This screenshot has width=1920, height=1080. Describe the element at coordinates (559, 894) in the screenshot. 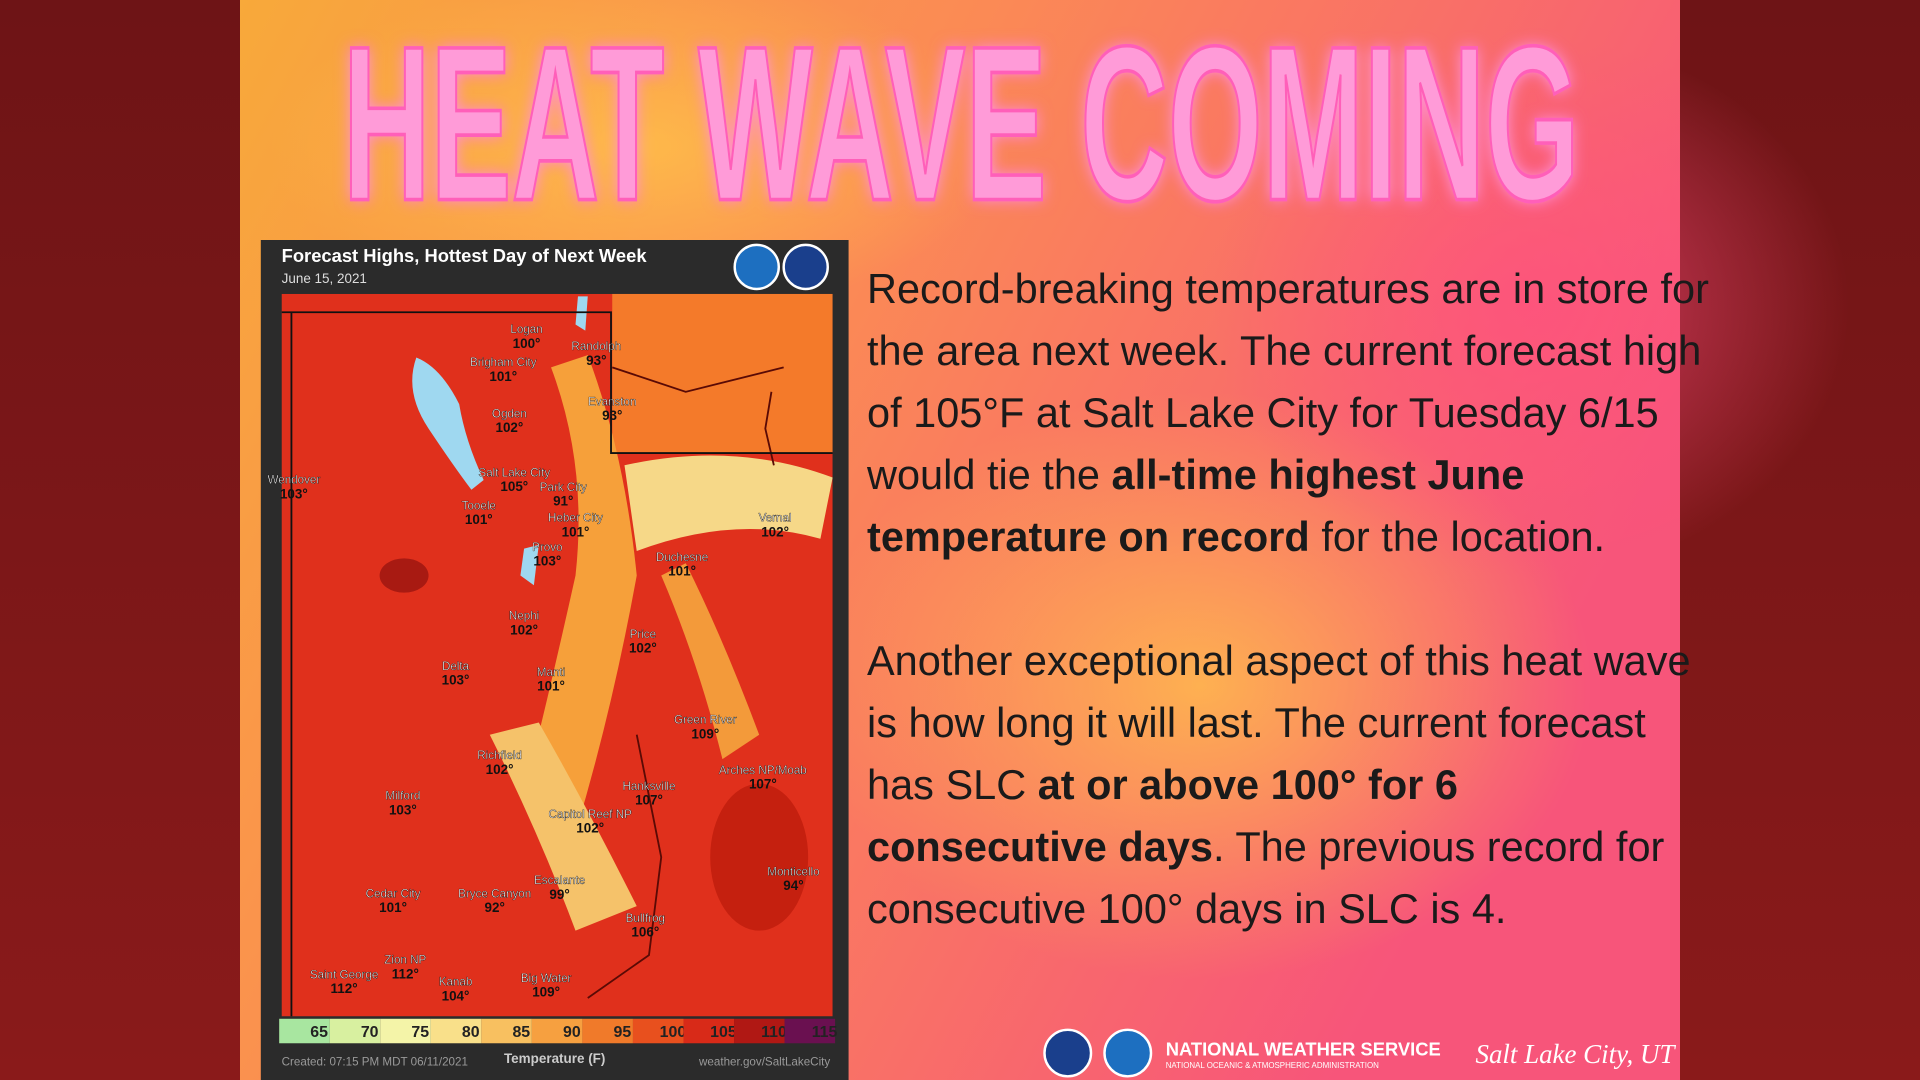

I see `city-temp: 99°` at that location.